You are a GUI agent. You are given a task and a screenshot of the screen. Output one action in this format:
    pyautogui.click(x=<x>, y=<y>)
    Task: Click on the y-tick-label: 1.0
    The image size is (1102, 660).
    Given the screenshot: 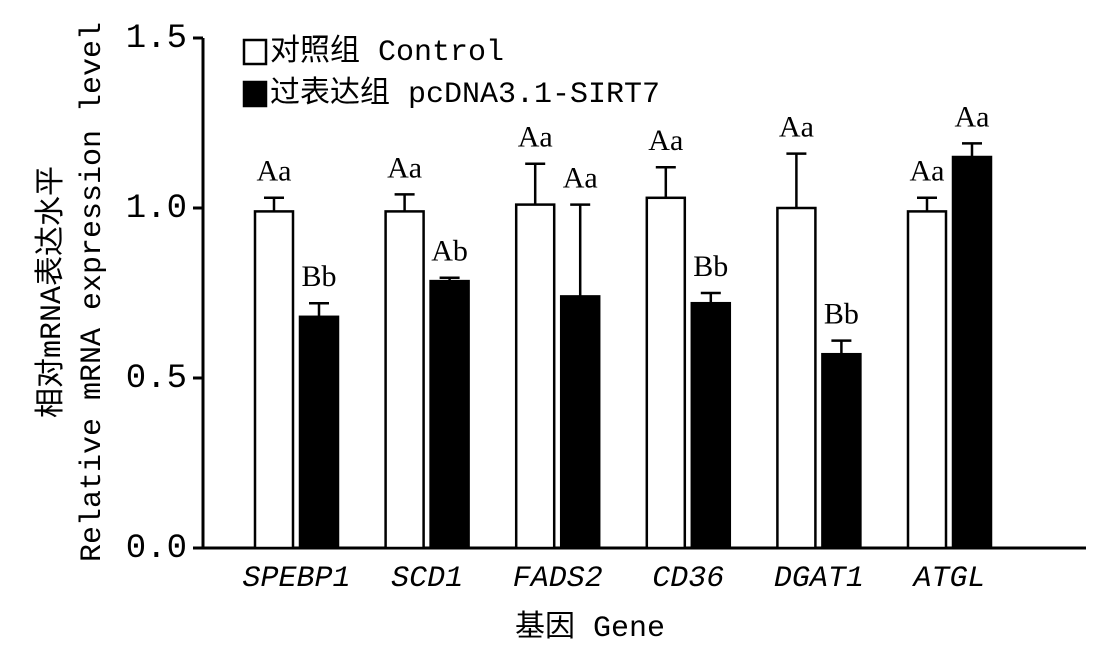 What is the action you would take?
    pyautogui.click(x=156, y=209)
    